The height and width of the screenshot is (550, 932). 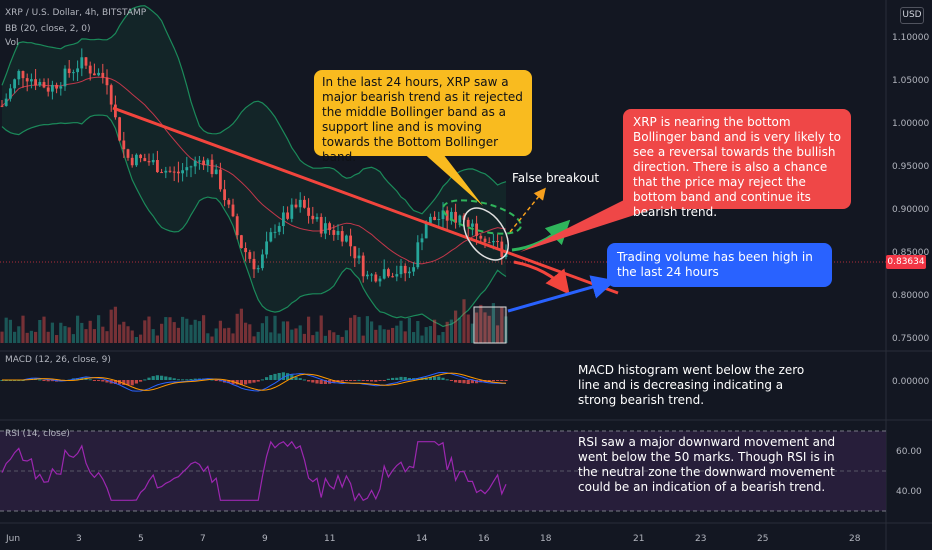 I want to click on price-tick: 0.80000, so click(x=910, y=296).